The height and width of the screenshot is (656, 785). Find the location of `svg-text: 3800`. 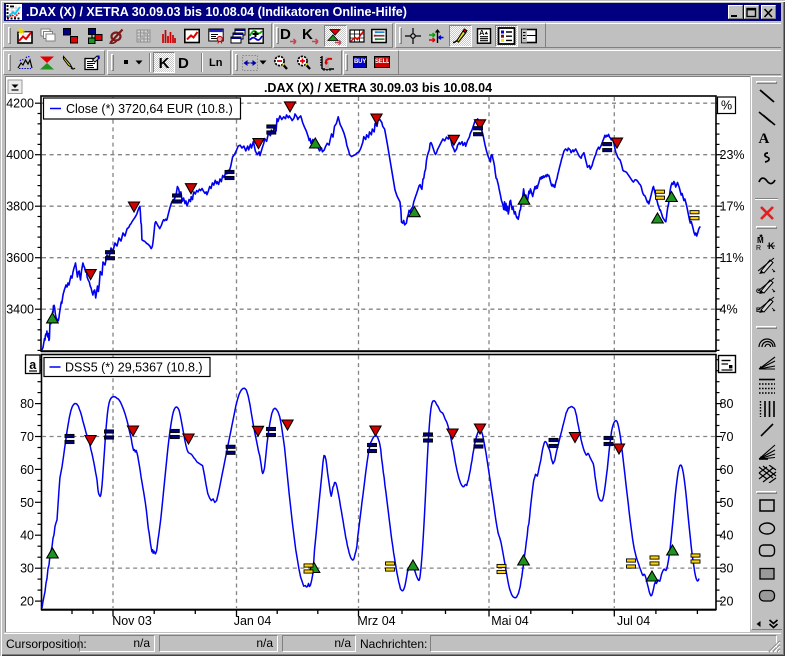

svg-text: 3800 is located at coordinates (20, 207).